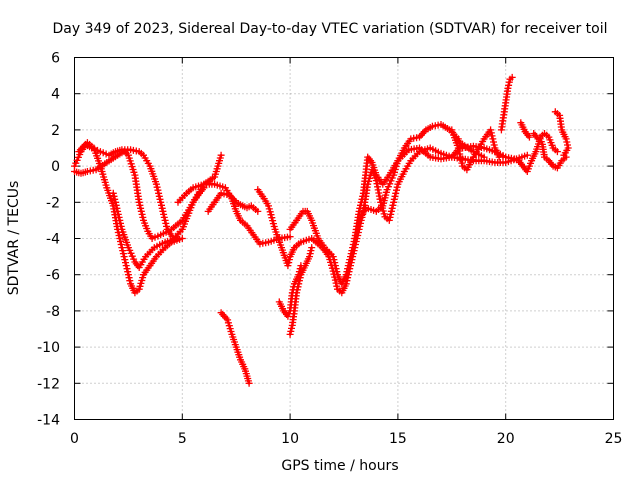 This screenshot has height=480, width=640. Describe the element at coordinates (55, 59) in the screenshot. I see `y-tick-label: 6` at that location.